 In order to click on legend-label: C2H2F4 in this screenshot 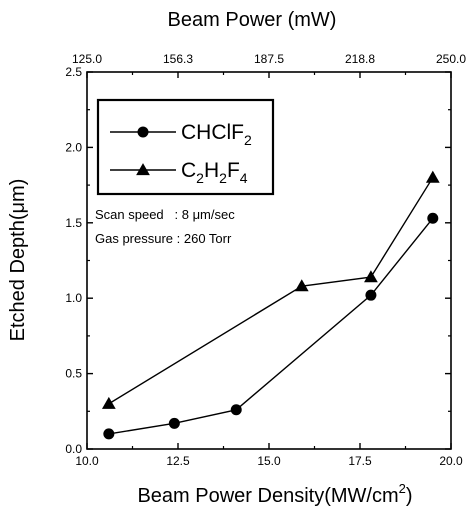, I will do `click(214, 172)`.